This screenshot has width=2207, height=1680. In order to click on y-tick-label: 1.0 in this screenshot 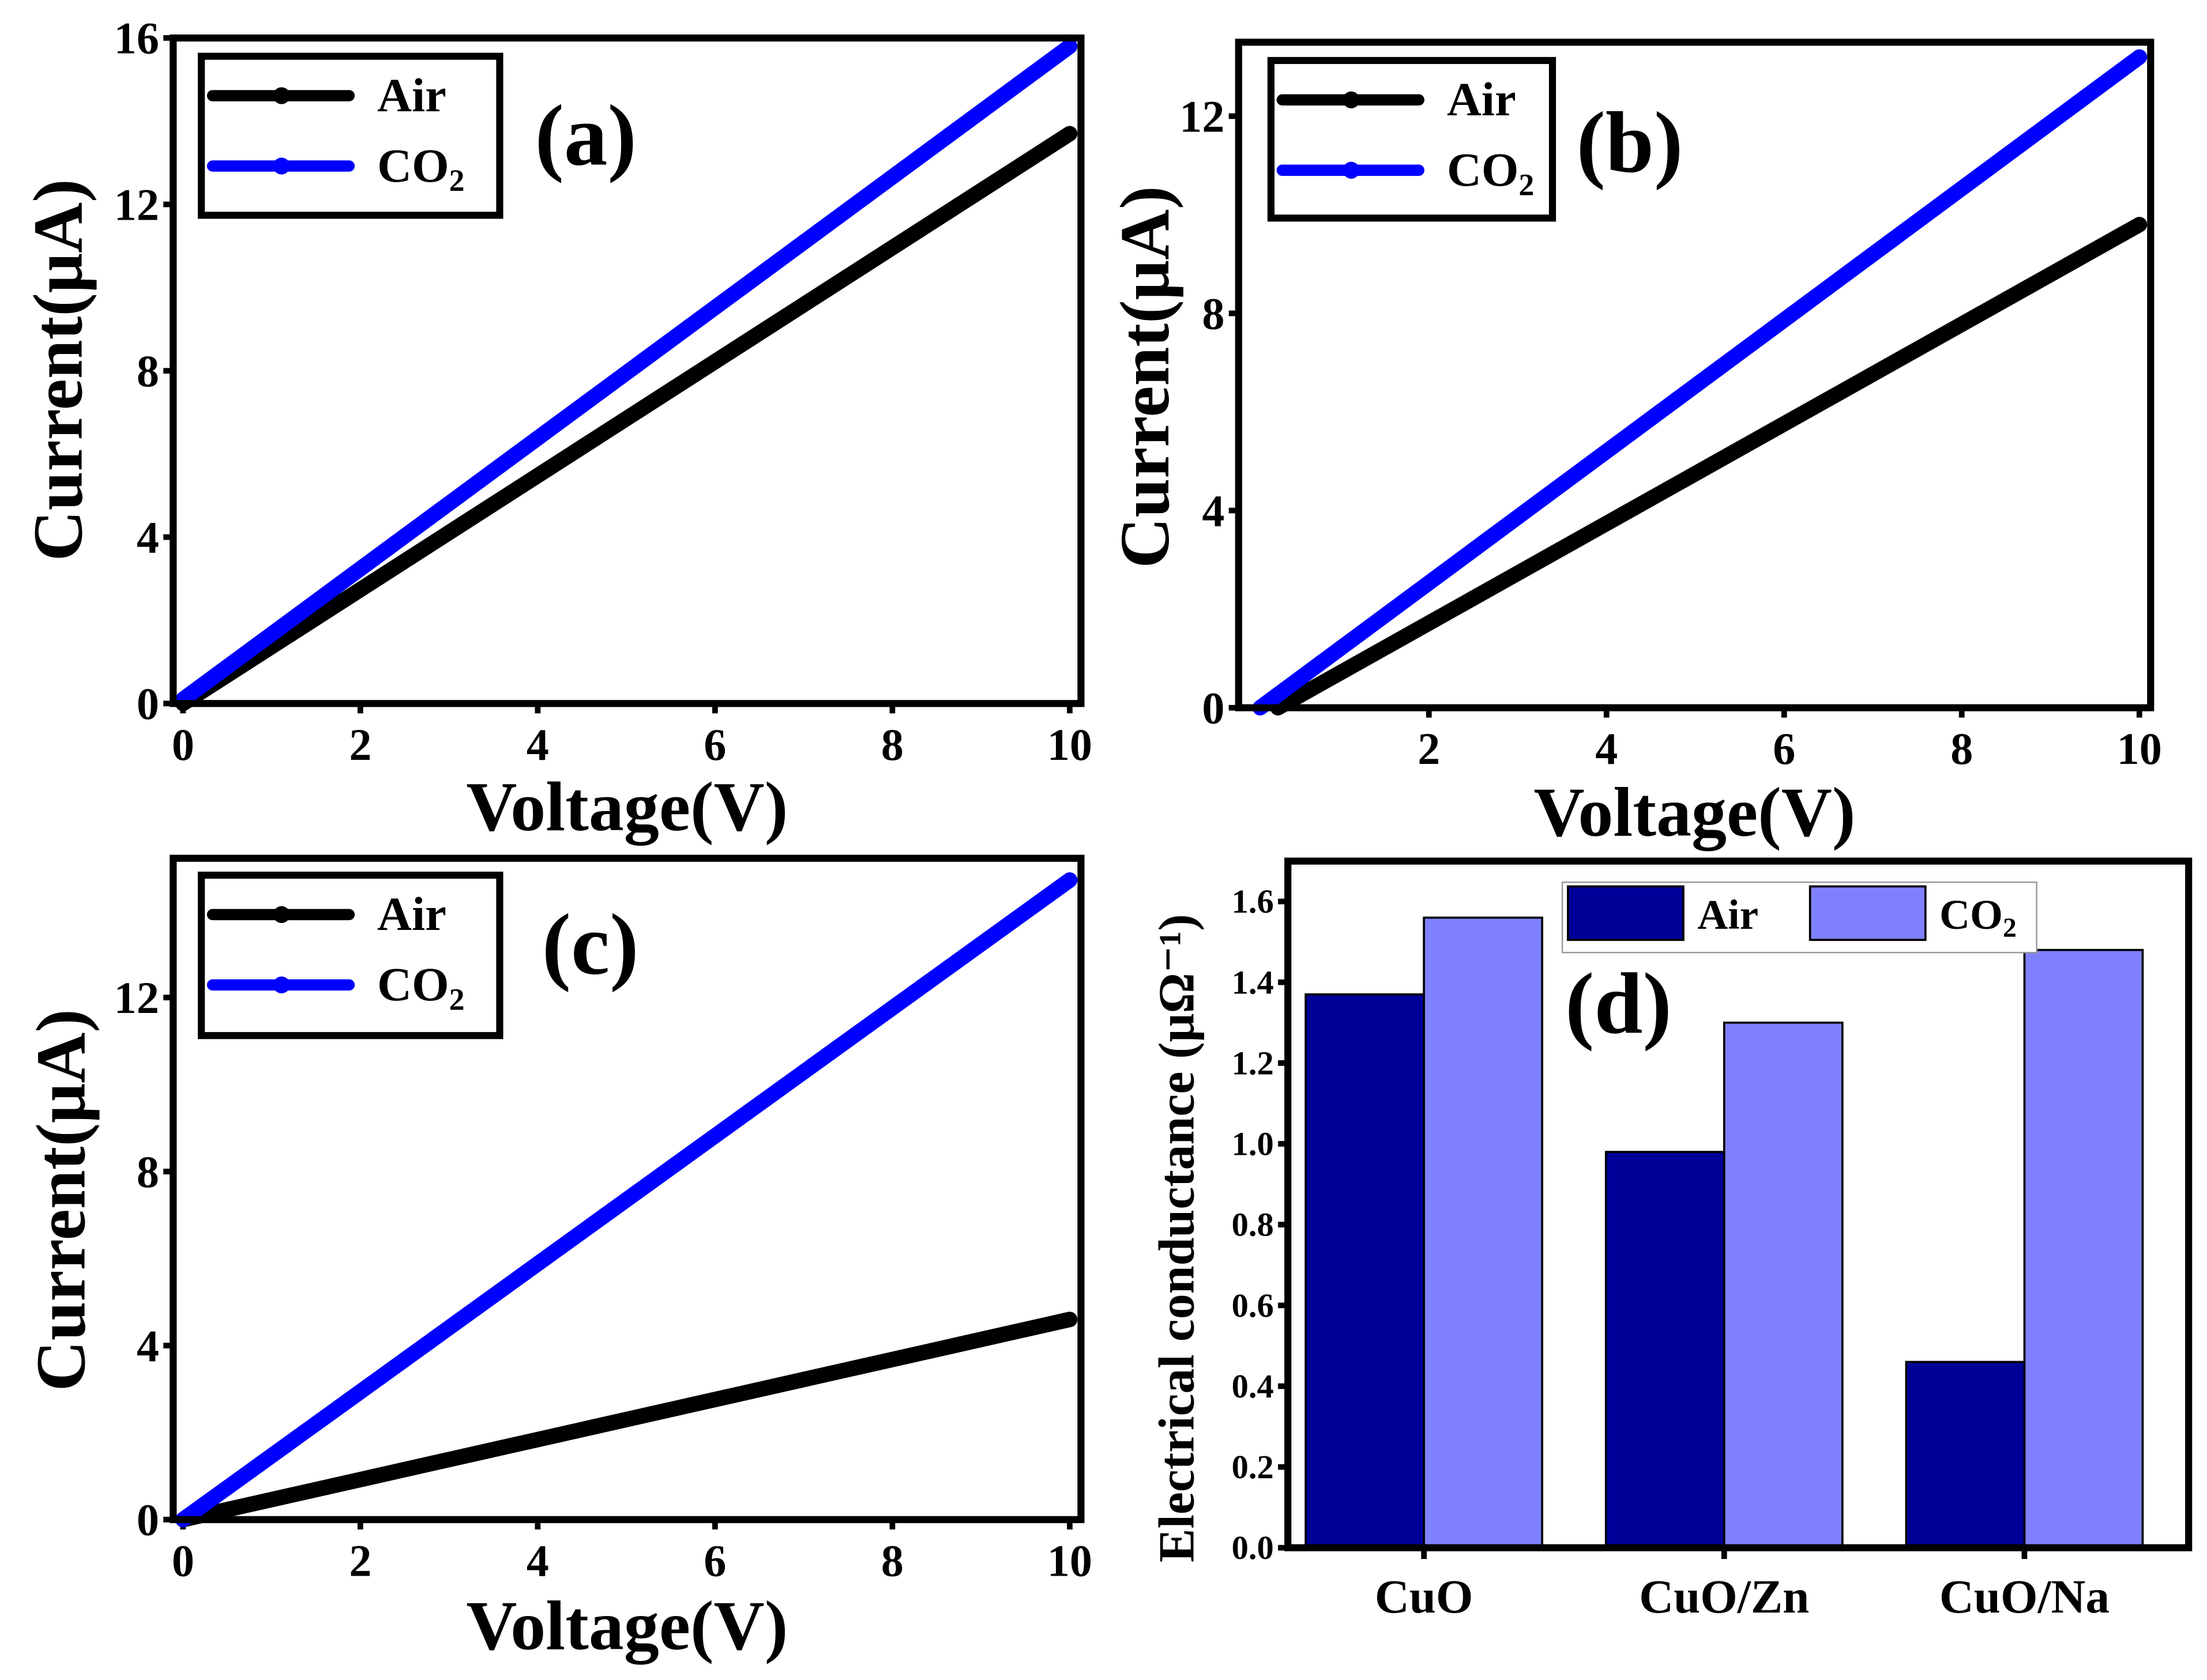, I will do `click(1253, 1144)`.